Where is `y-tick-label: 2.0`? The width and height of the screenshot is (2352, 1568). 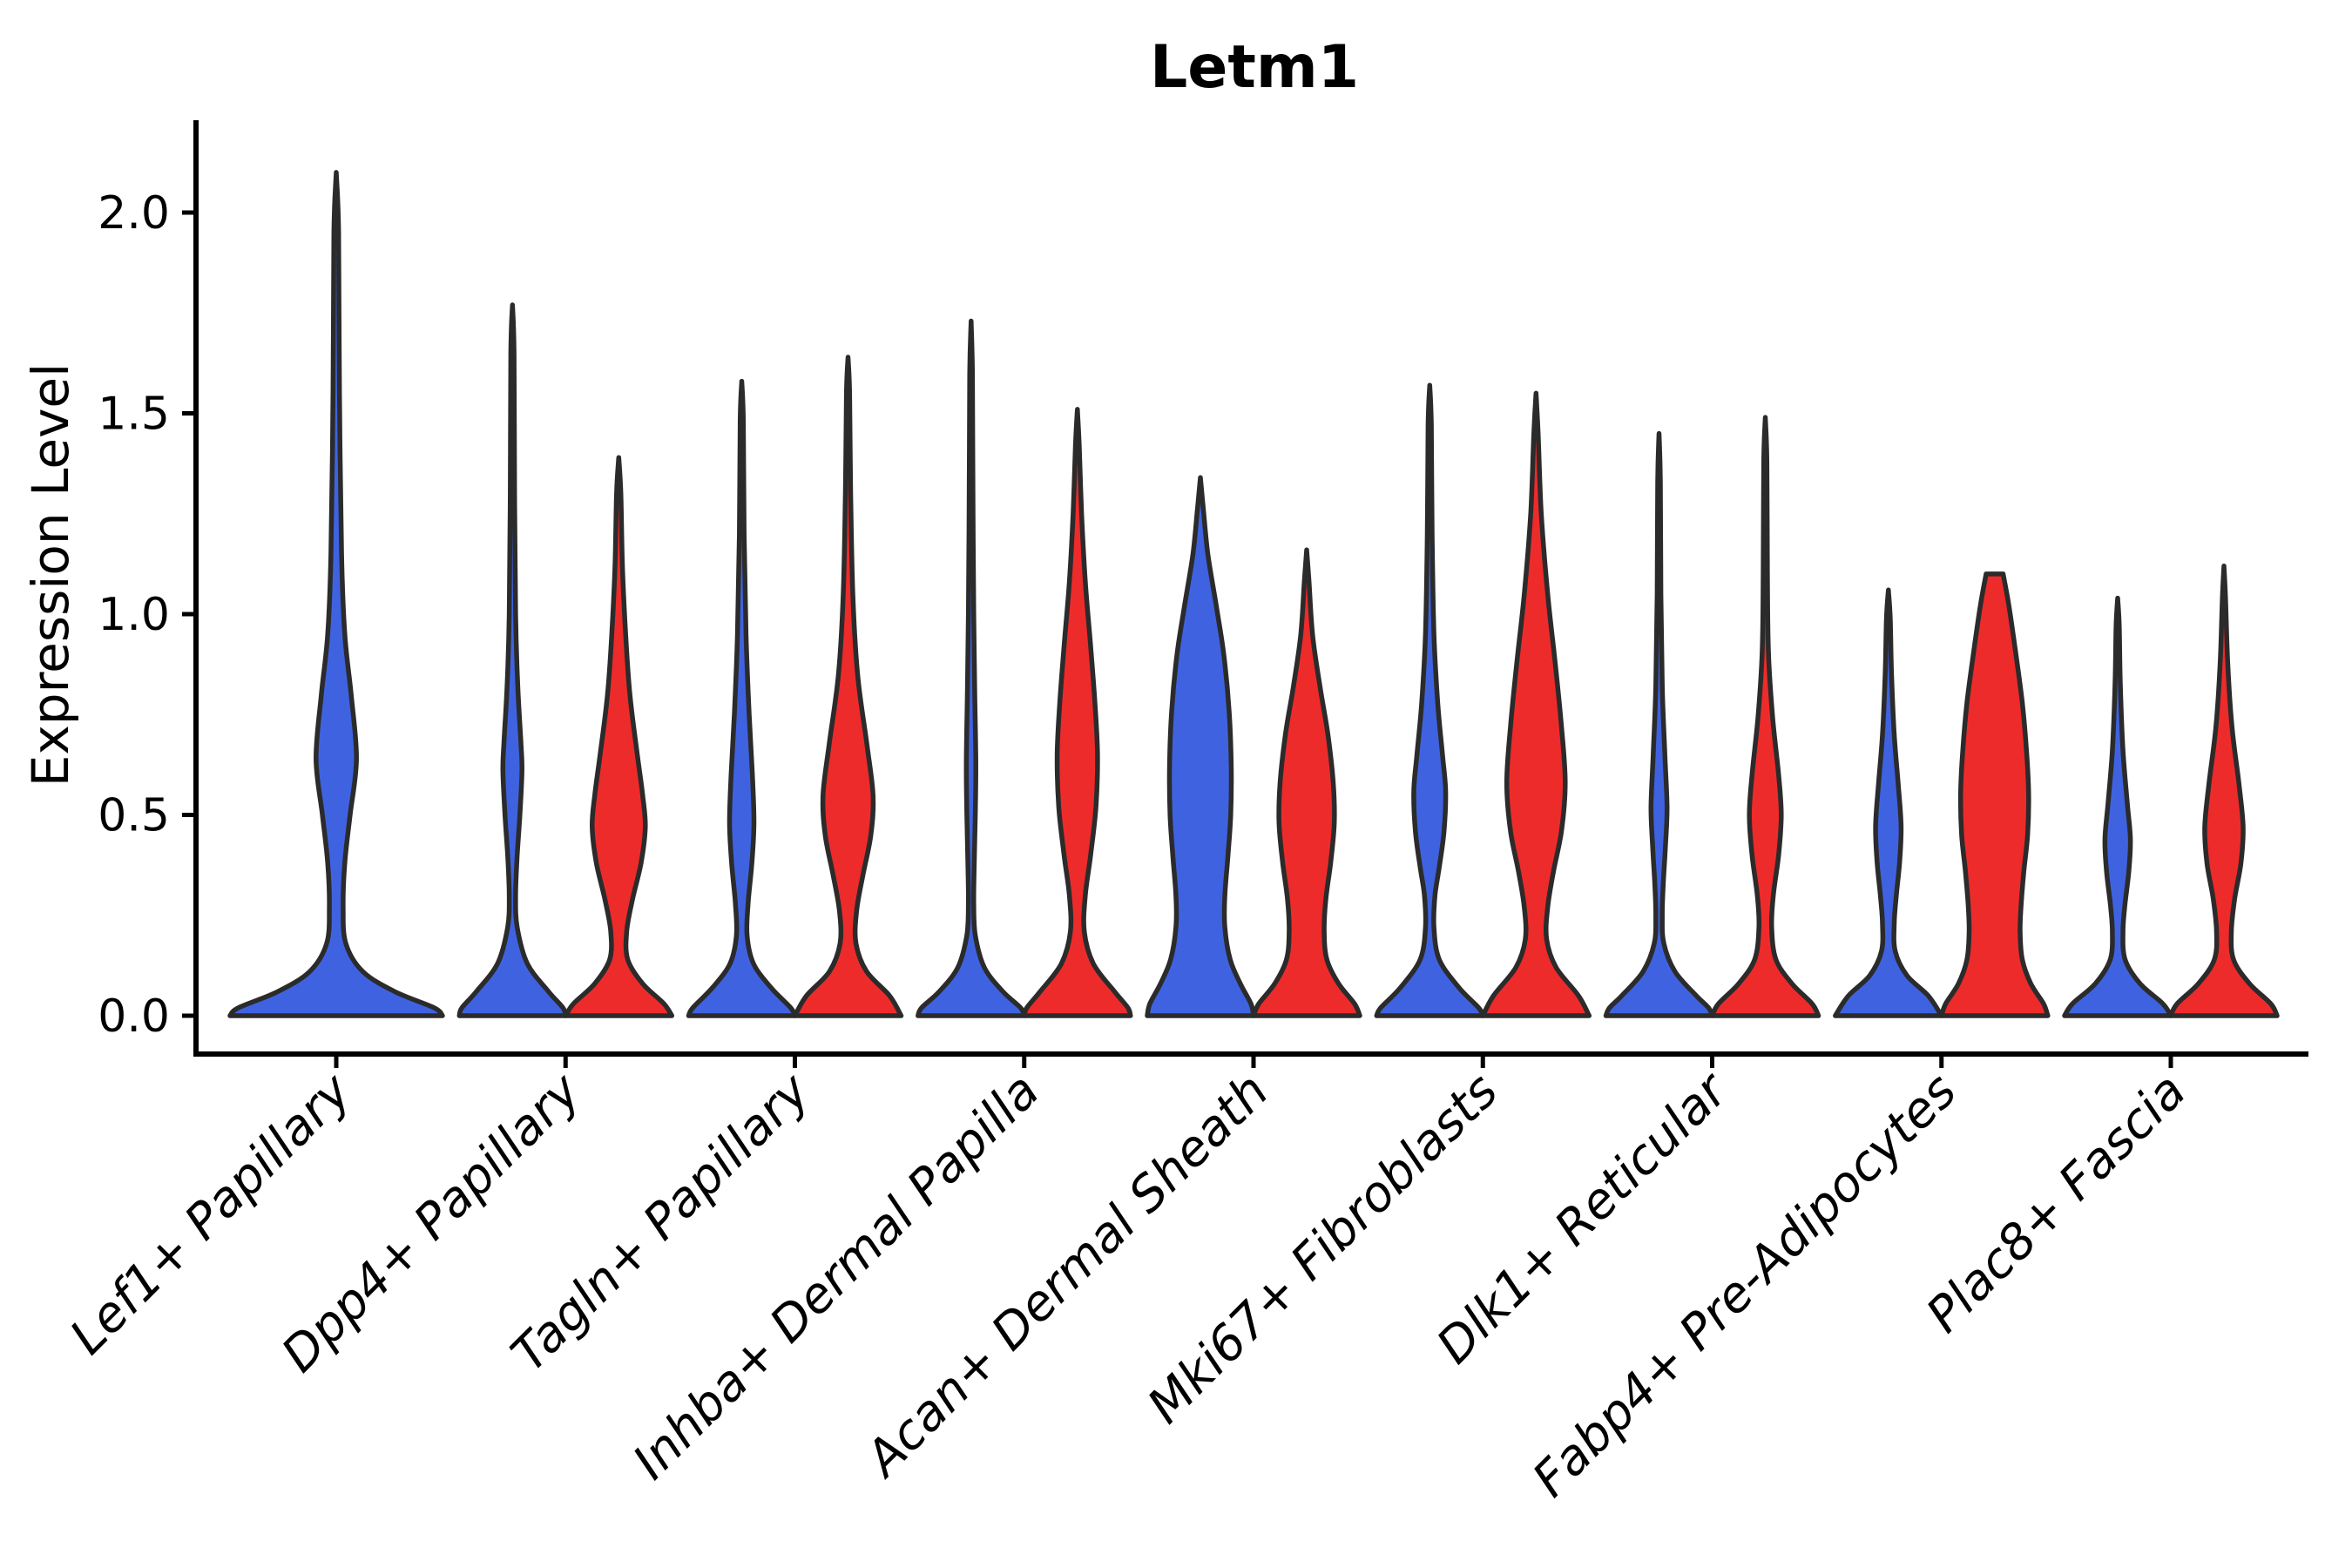
y-tick-label: 2.0 is located at coordinates (134, 214).